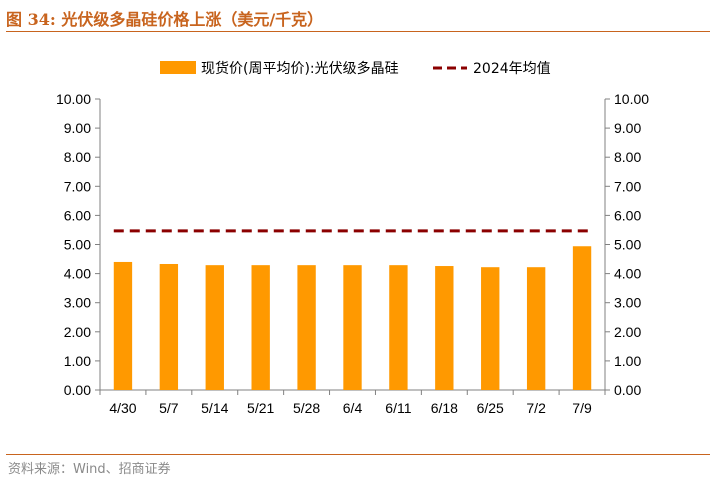 The image size is (714, 480). What do you see at coordinates (77, 274) in the screenshot?
I see `left-tick-label: 4.00` at bounding box center [77, 274].